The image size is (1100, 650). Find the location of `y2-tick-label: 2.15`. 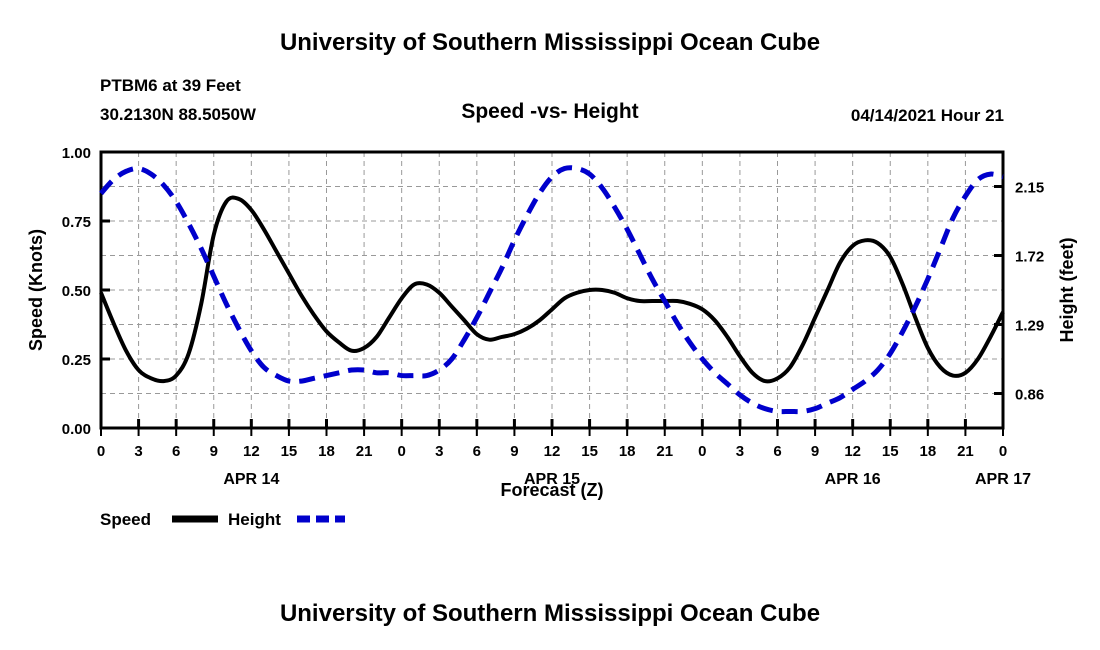

y2-tick-label: 2.15 is located at coordinates (1029, 188).